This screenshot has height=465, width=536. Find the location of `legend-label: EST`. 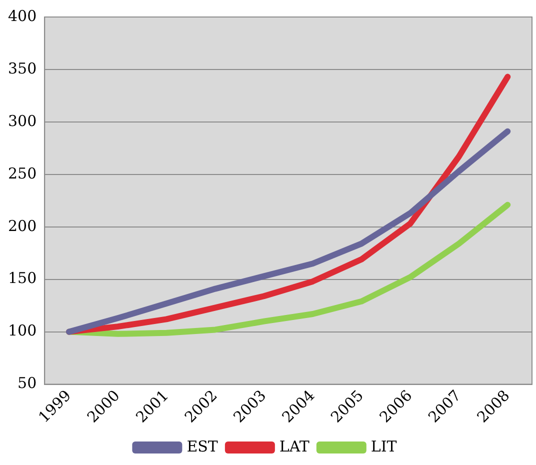

legend-label: EST is located at coordinates (202, 446).